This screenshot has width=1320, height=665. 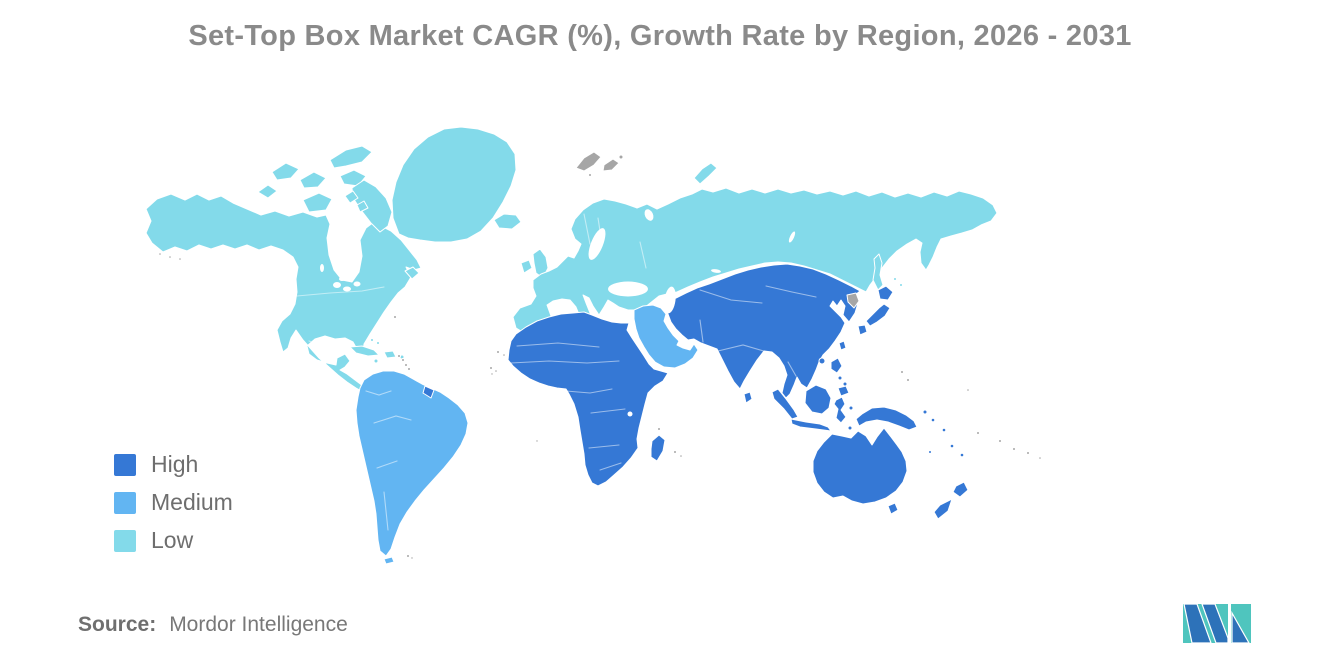 I want to click on region-pacific-islands, so click(x=971, y=415).